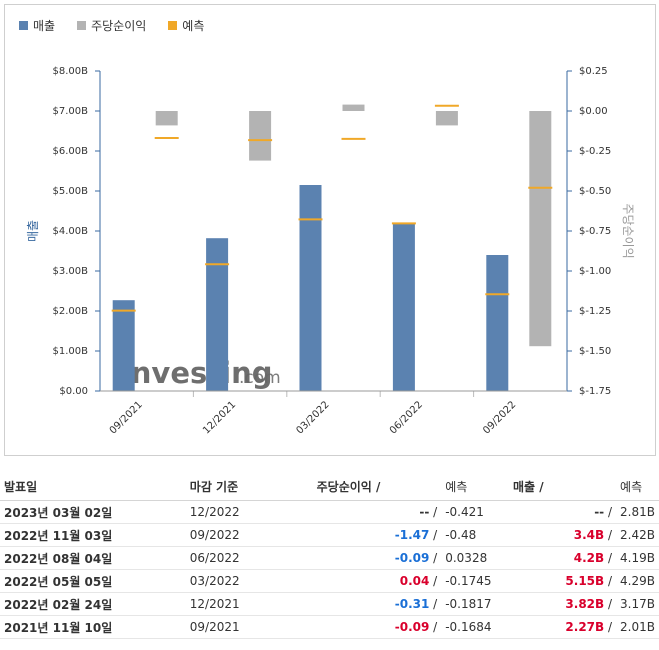 This screenshot has height=650, width=659. Describe the element at coordinates (599, 512) in the screenshot. I see `cell-rev-value: --` at that location.